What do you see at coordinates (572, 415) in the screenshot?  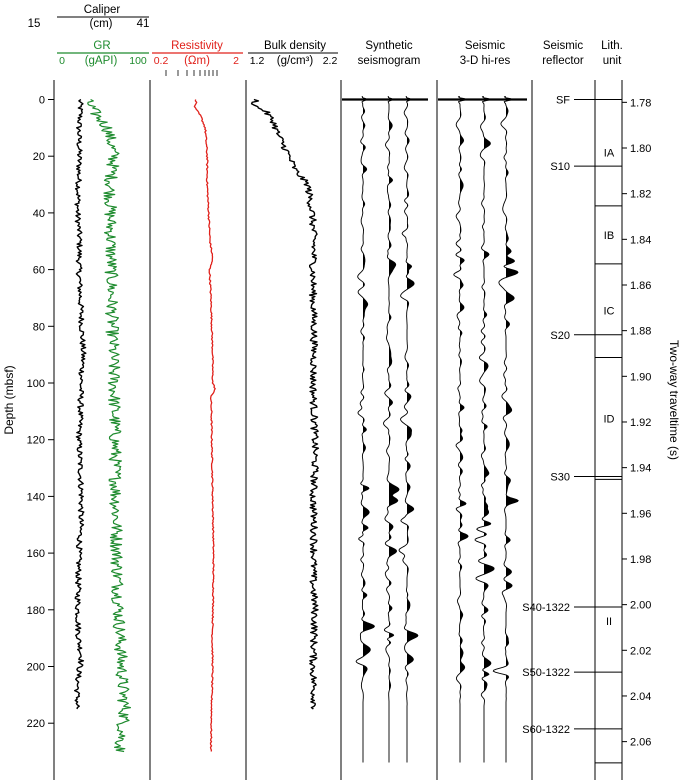 I see `seismic-reflectors: SF S10 S20 S30 S40-1322 S50-1322 S60-1322` at bounding box center [572, 415].